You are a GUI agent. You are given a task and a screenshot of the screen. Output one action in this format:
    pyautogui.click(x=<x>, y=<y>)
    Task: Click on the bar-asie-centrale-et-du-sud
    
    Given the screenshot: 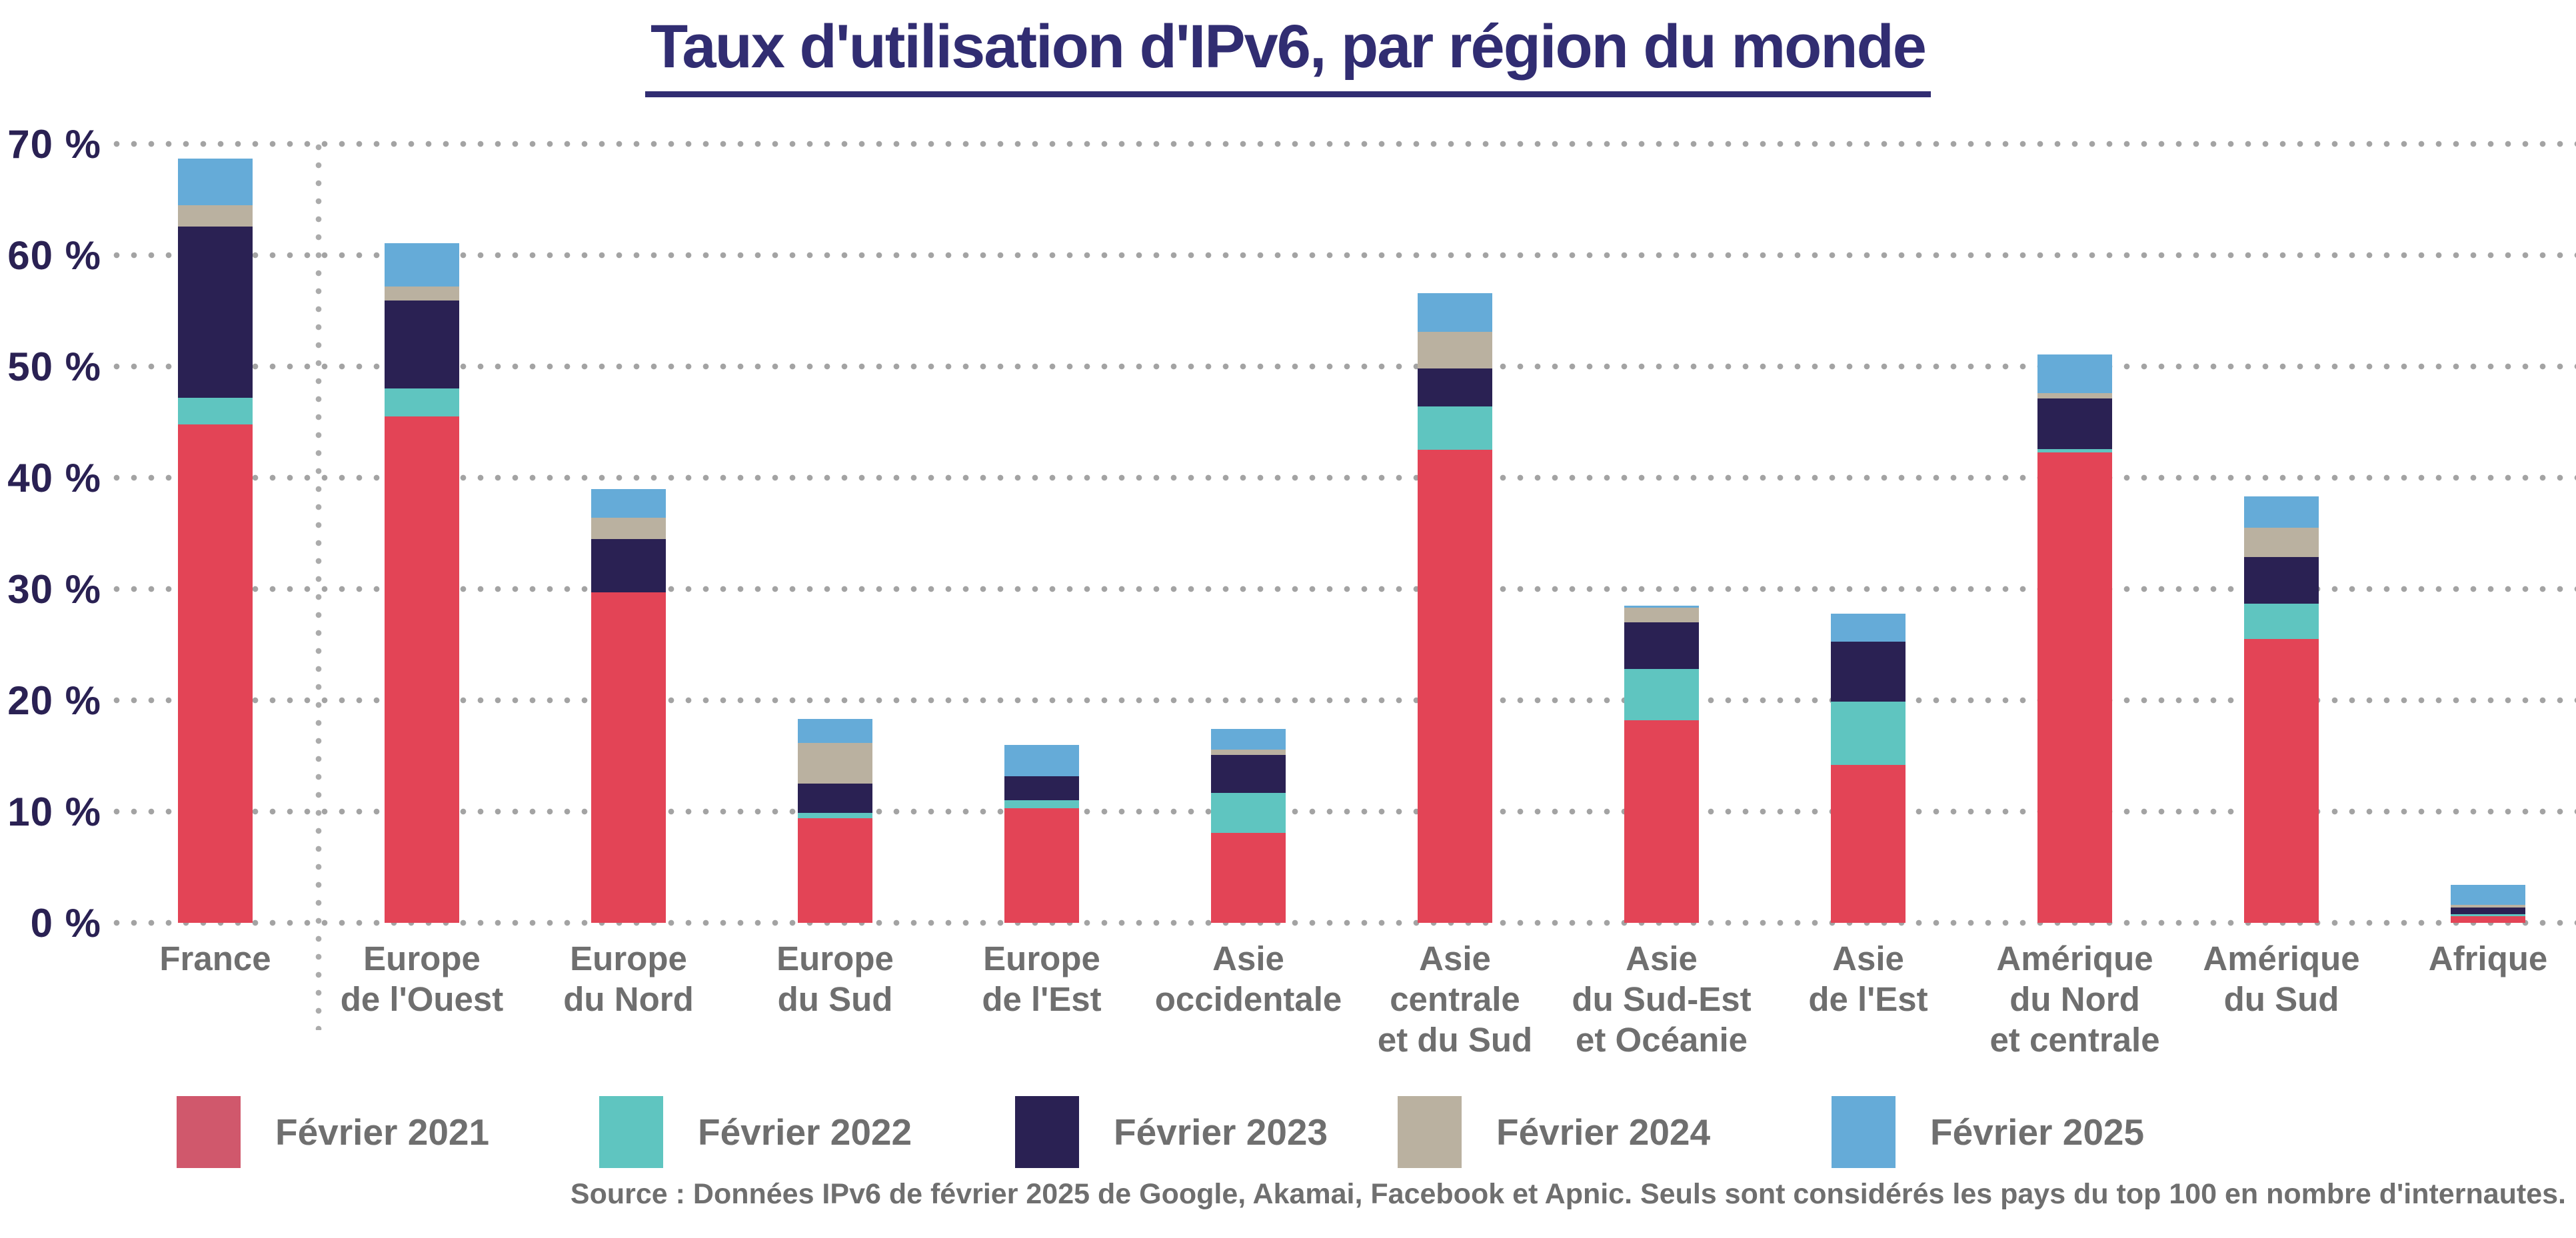 What is the action you would take?
    pyautogui.click(x=1455, y=608)
    